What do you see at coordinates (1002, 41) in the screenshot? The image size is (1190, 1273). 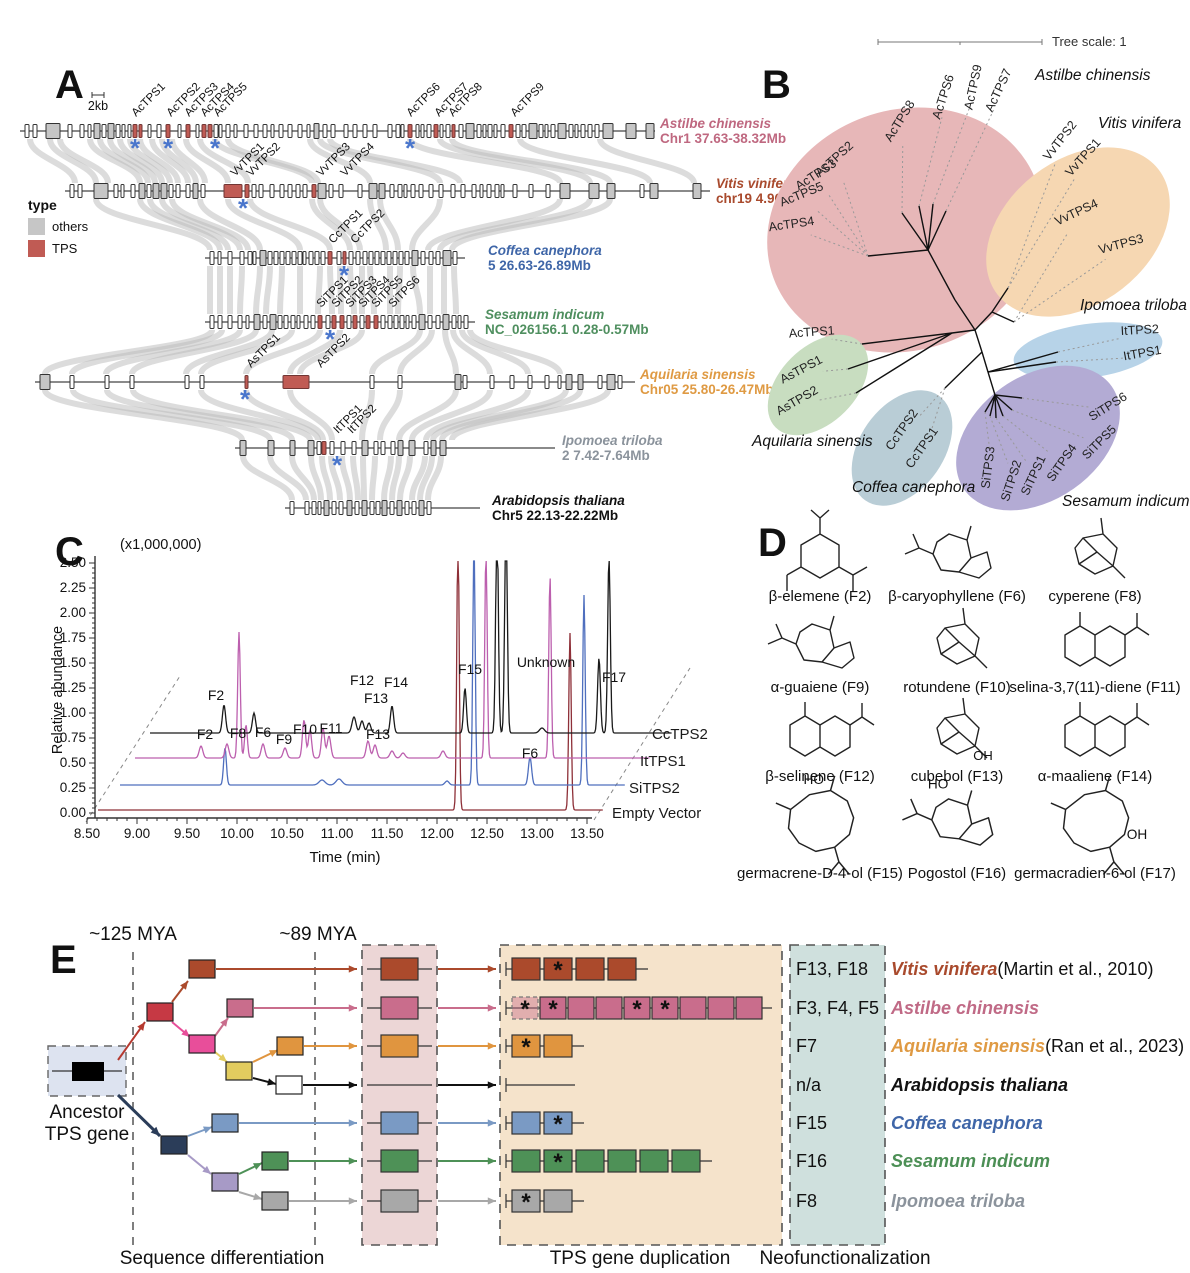 I see `tree-scalebar: Tree scale: 1` at bounding box center [1002, 41].